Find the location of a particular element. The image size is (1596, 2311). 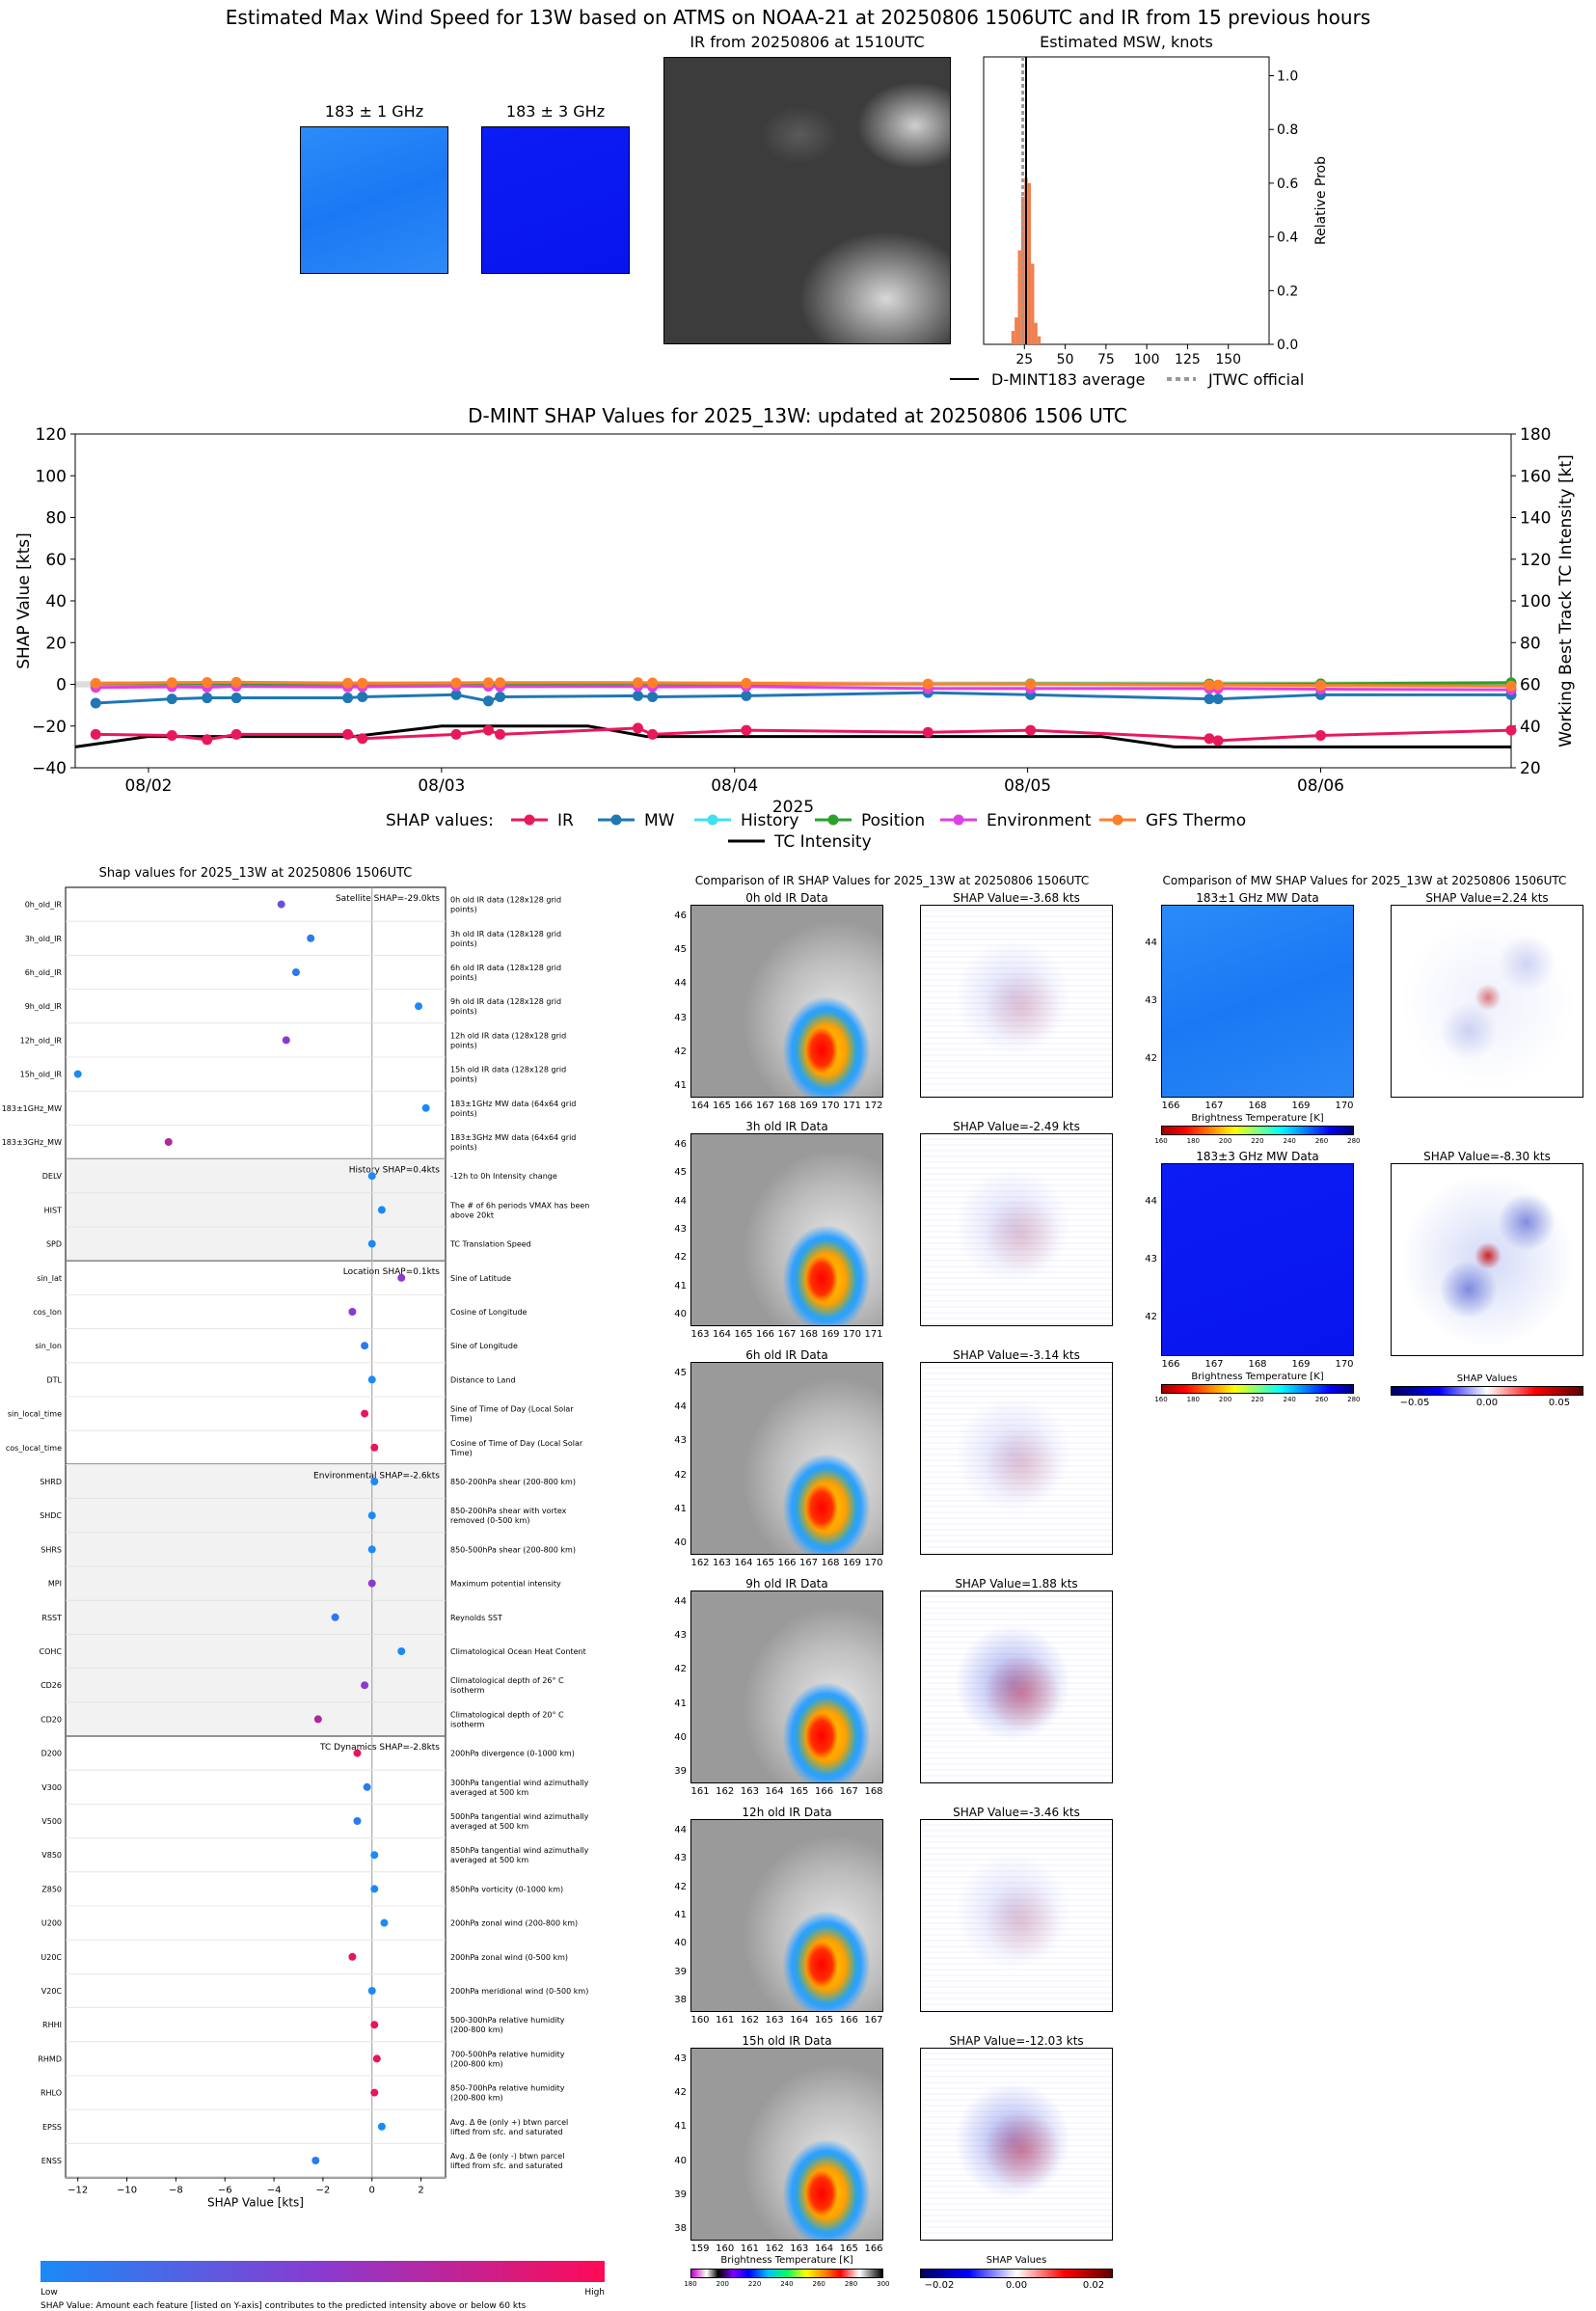

ir-shap-title: SHAP Value=-2.49 kts is located at coordinates (1016, 1126).